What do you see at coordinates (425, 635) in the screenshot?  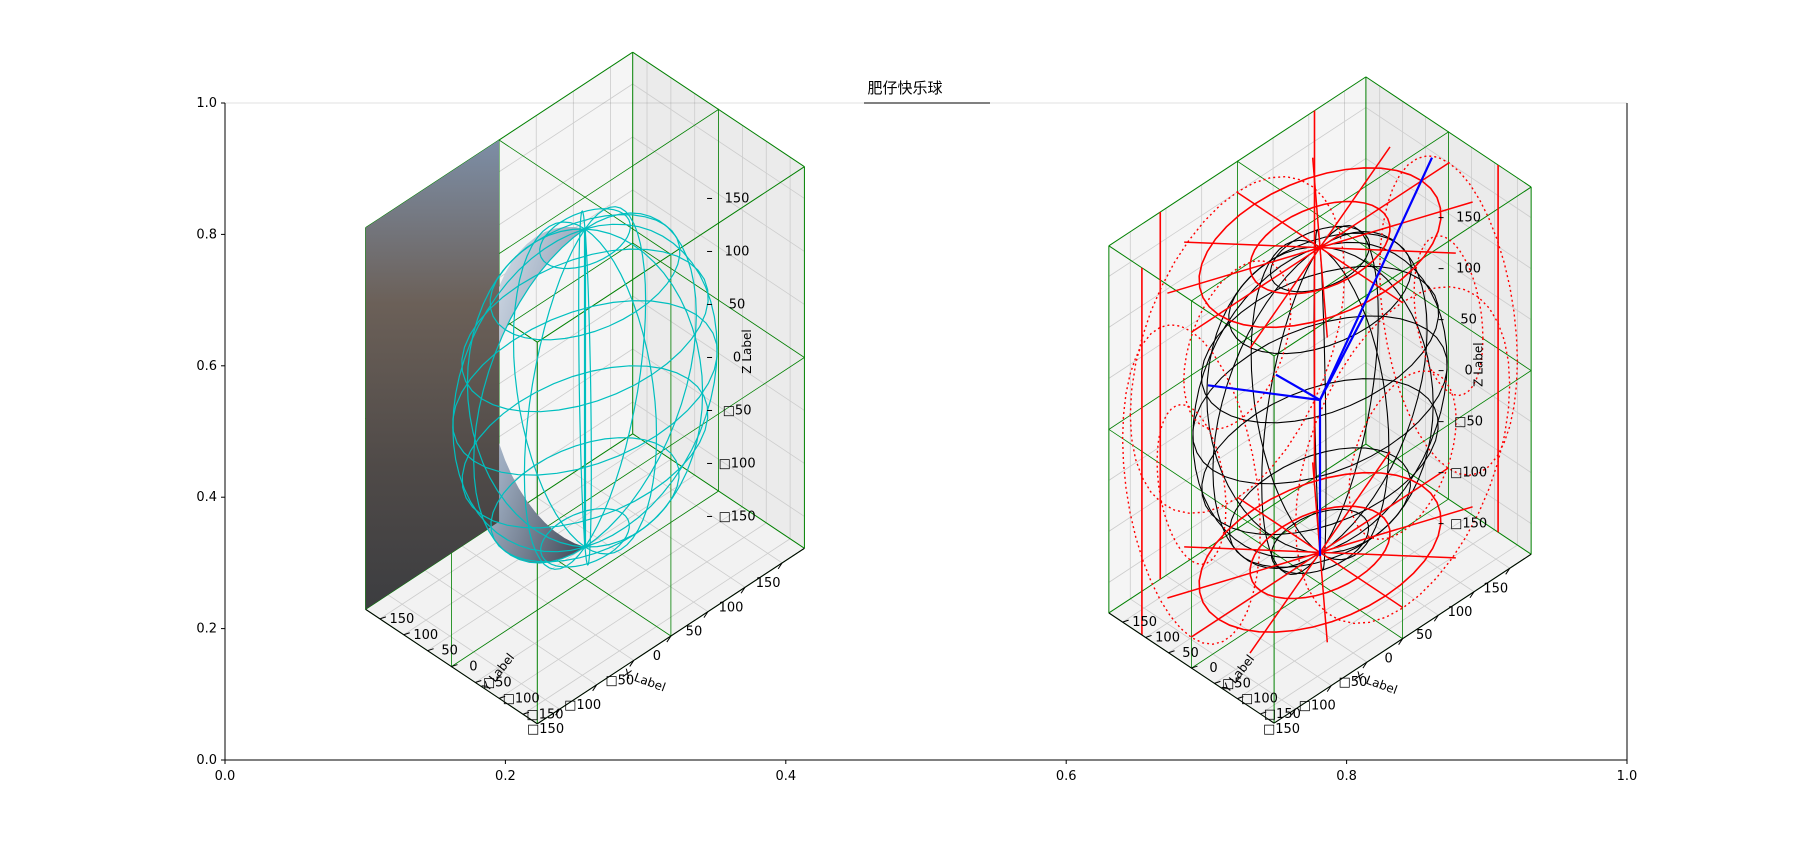 I see `L-y-tick-label: 100` at bounding box center [425, 635].